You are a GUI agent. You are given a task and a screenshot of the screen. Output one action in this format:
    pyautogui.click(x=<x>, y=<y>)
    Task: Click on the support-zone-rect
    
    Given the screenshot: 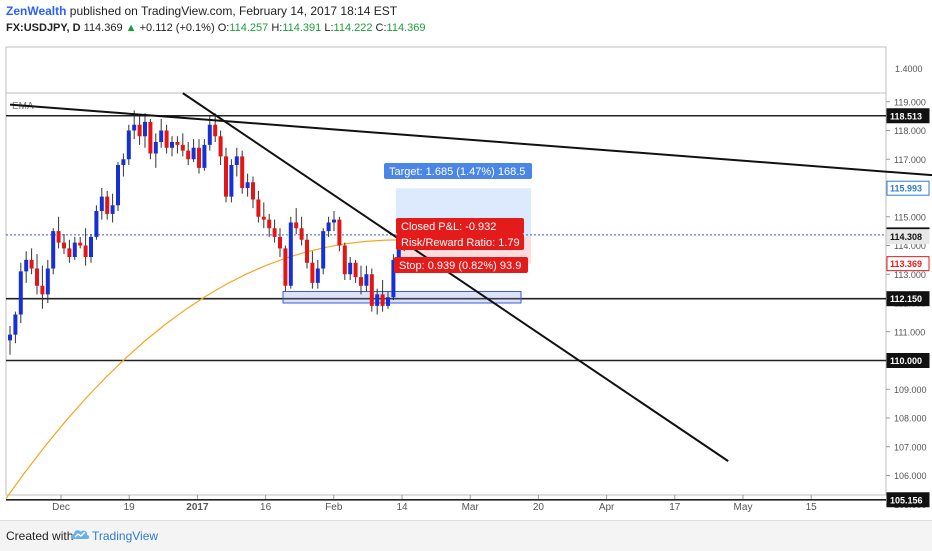 What is the action you would take?
    pyautogui.click(x=402, y=297)
    